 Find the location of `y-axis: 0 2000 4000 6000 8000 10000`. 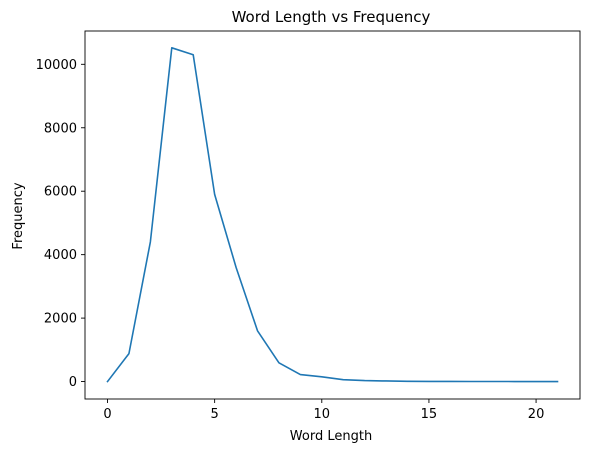

y-axis: 0 2000 4000 6000 8000 10000 is located at coordinates (60, 224).